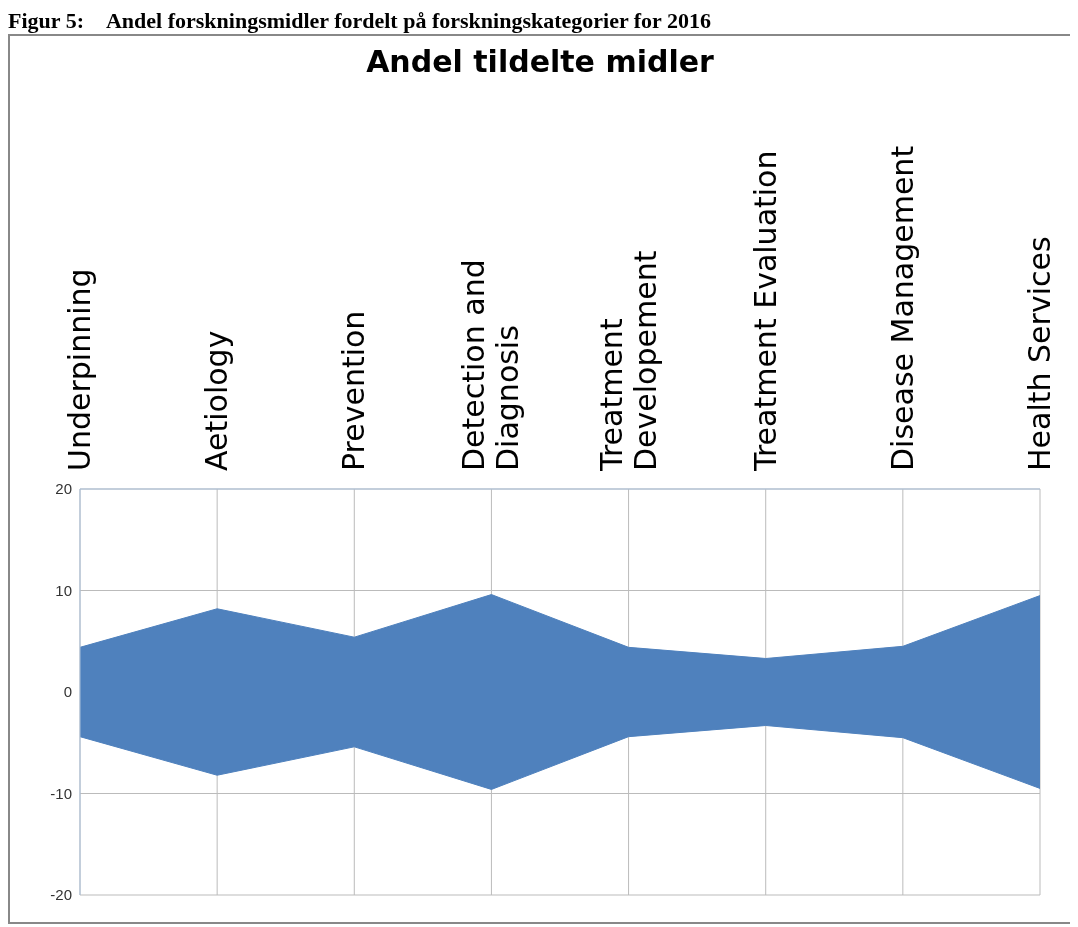 Image resolution: width=1078 pixels, height=927 pixels. I want to click on x-tick-label: Treatment Evaluation, so click(765, 311).